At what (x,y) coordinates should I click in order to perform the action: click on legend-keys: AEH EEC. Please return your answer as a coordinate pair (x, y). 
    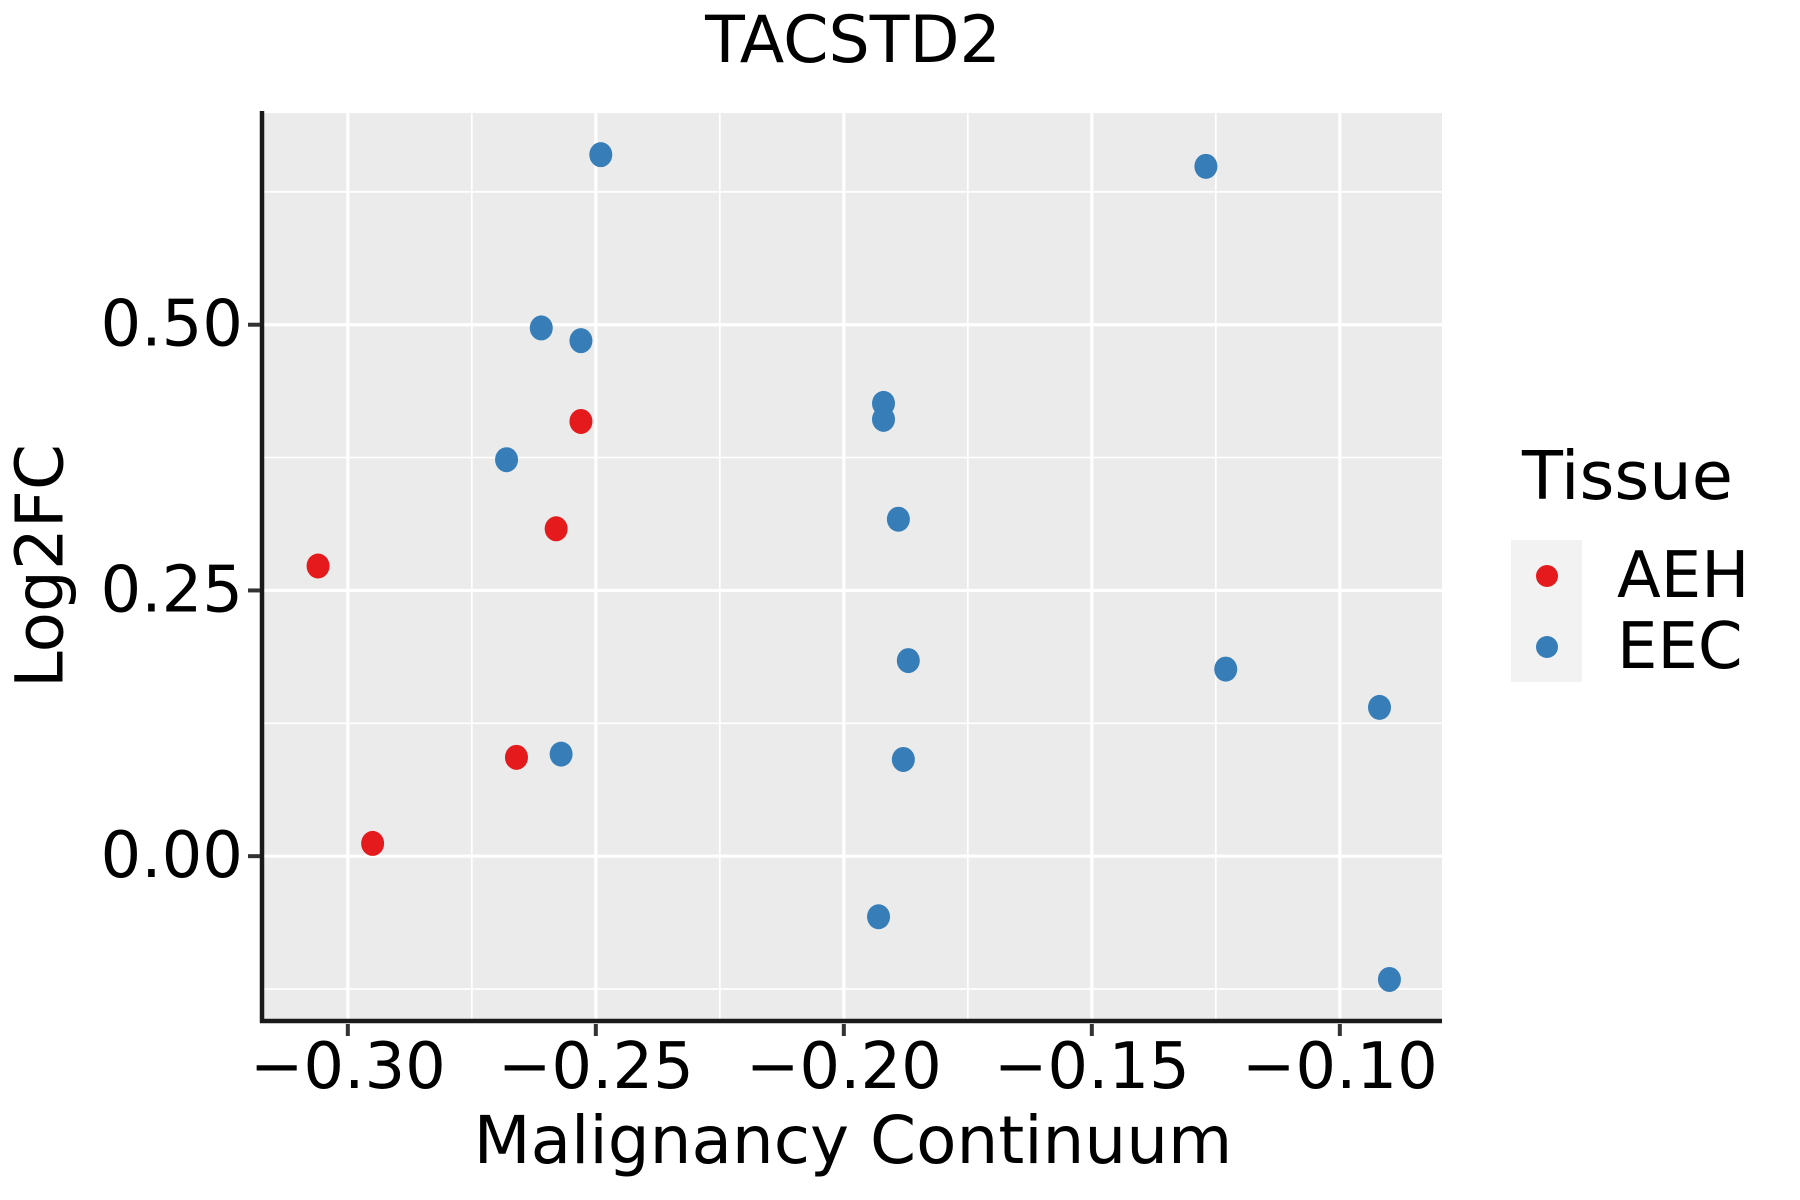
    Looking at the image, I should click on (1630, 611).